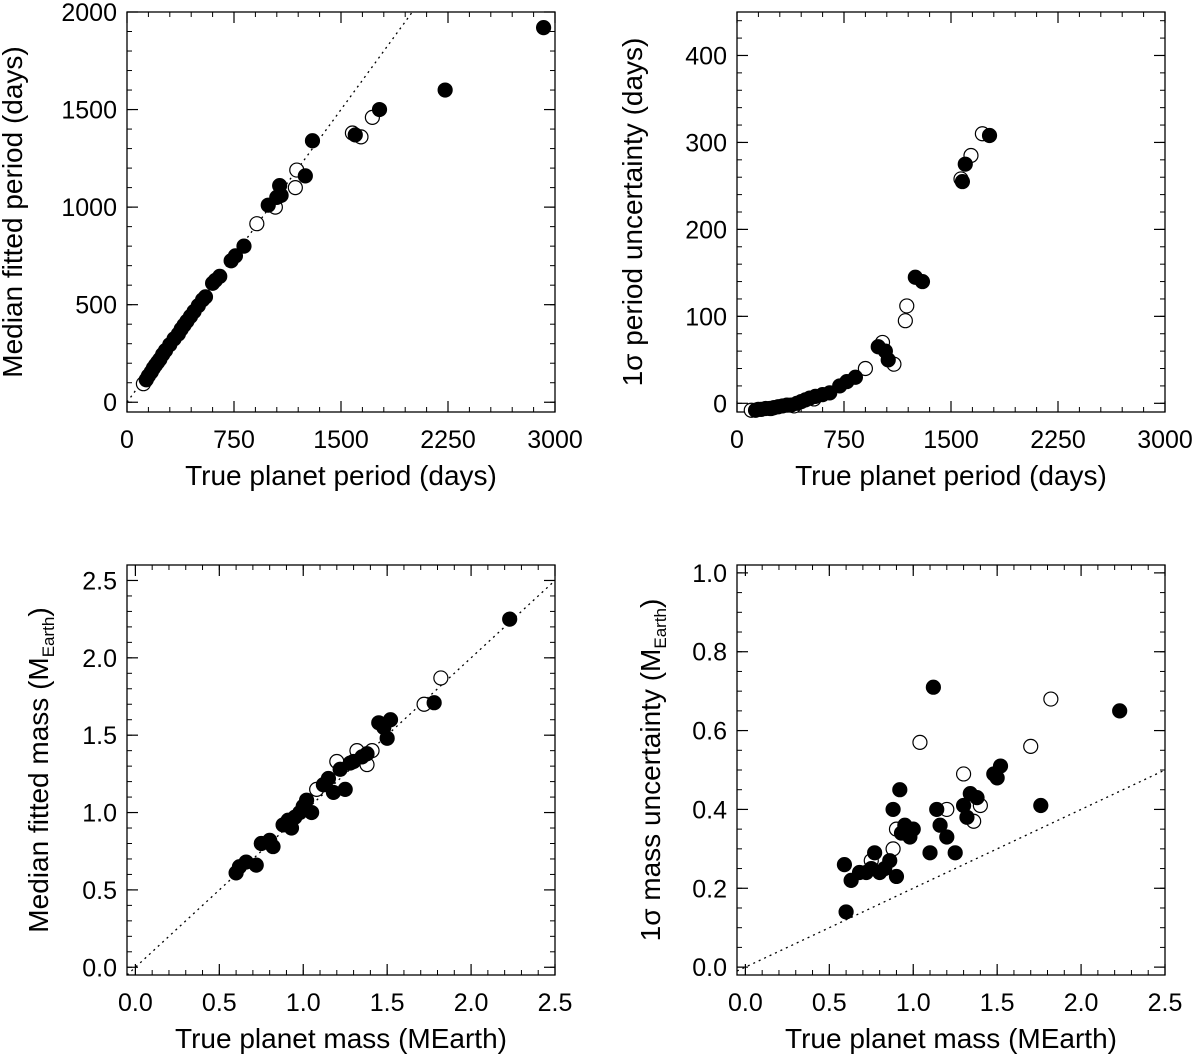  What do you see at coordinates (99, 581) in the screenshot?
I see `y-tick-label: 2.5` at bounding box center [99, 581].